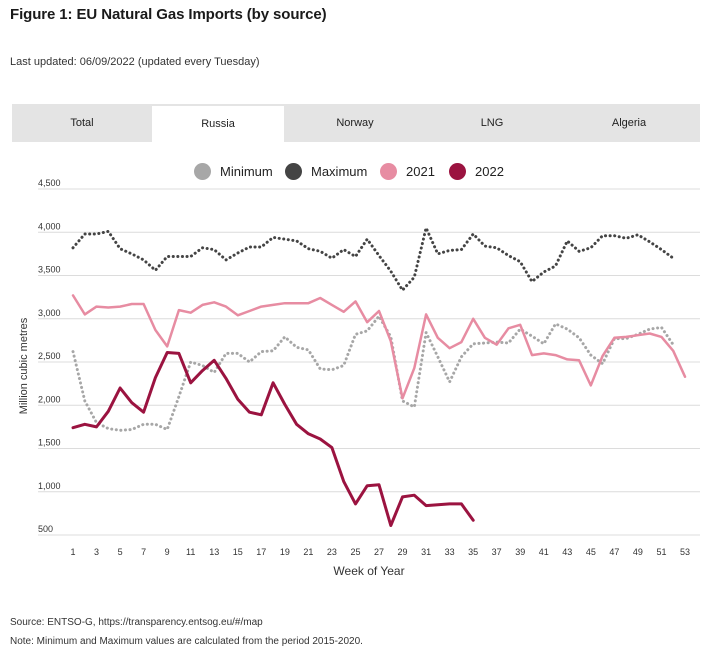  I want to click on y-tick-label: 2,500, so click(49, 356).